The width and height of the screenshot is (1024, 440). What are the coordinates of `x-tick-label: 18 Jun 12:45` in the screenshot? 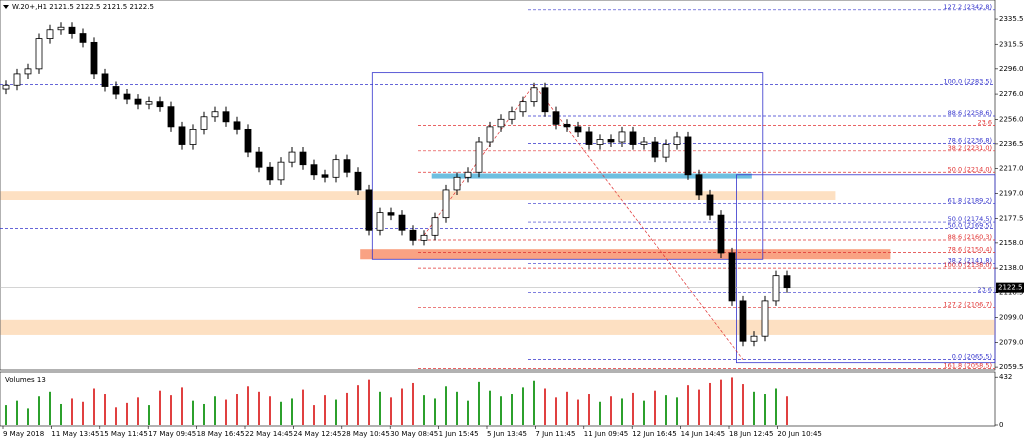 It's located at (751, 434).